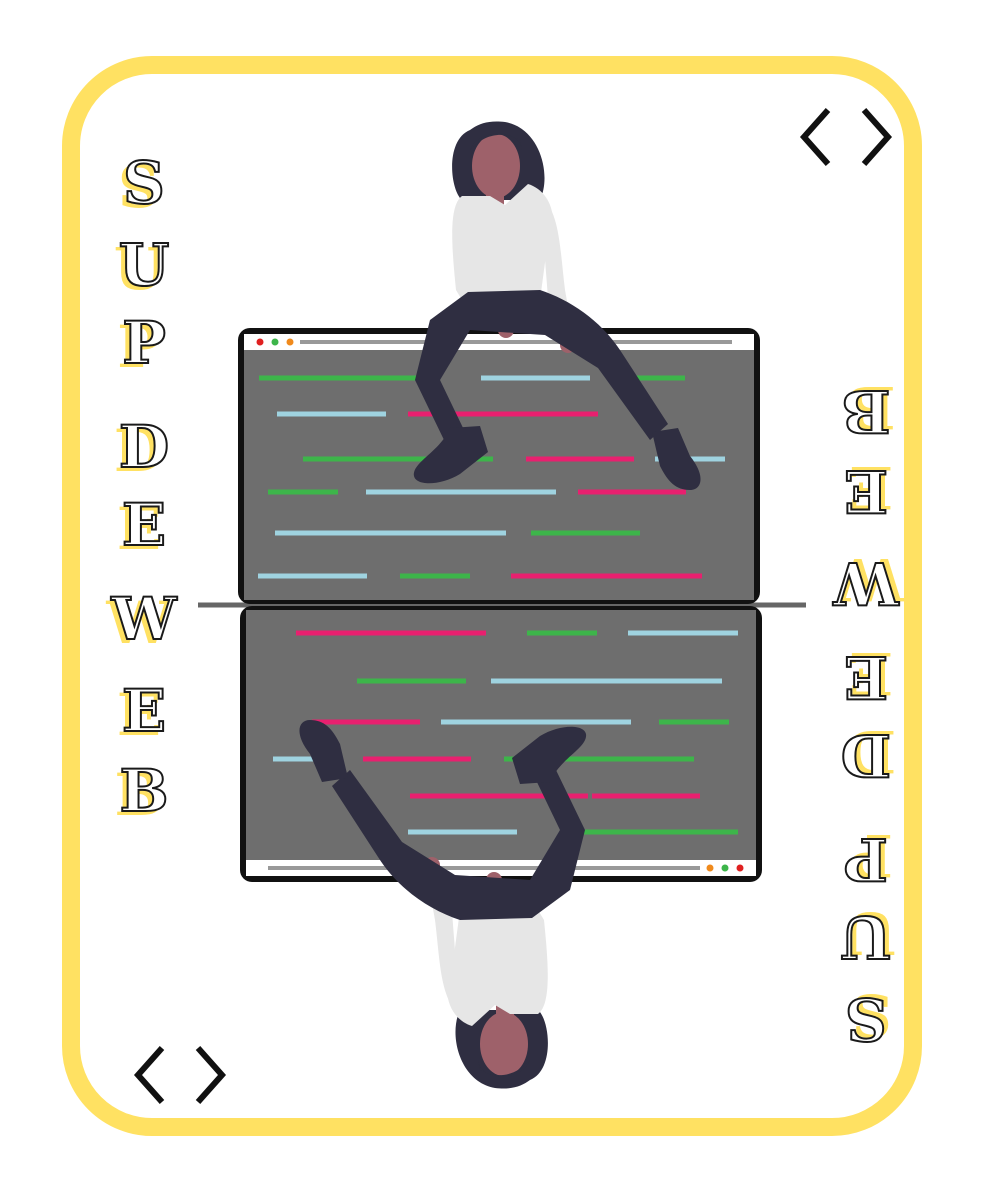 Image resolution: width=1000 pixels, height=1200 pixels. I want to click on left-vertical-text: S U P D E W E B, so click(144, 490).